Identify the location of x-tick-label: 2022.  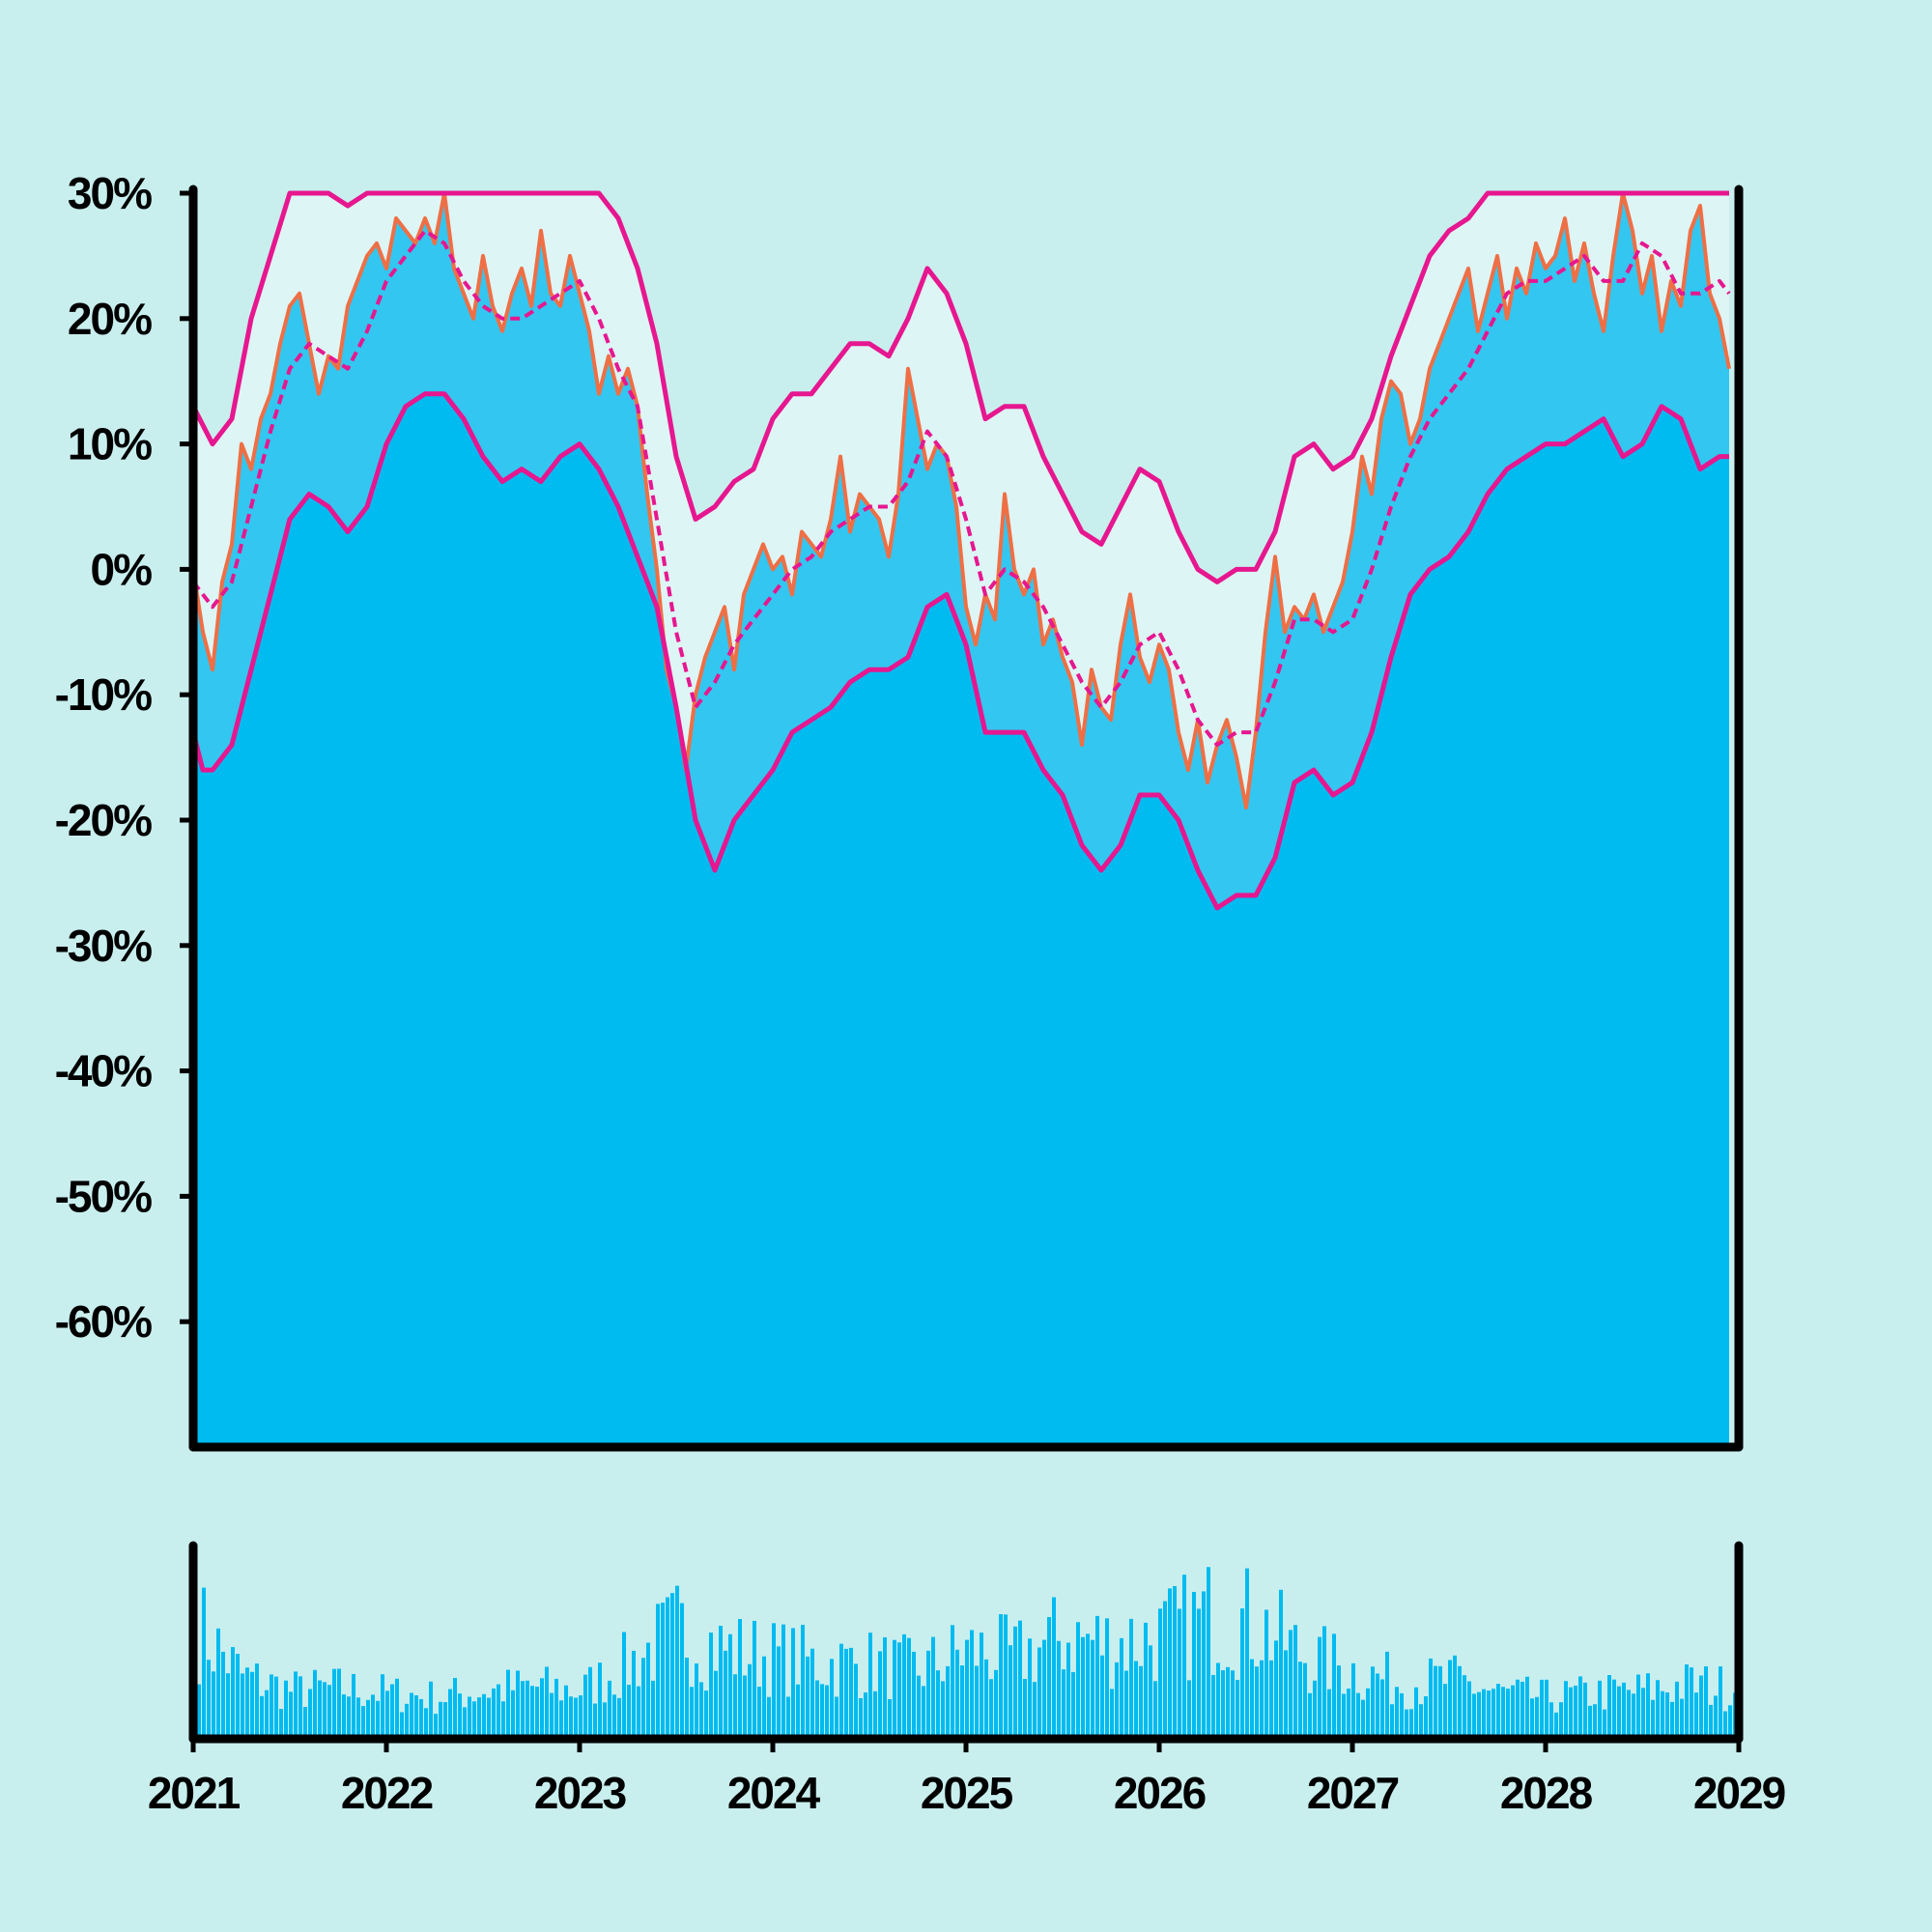
(387, 1793).